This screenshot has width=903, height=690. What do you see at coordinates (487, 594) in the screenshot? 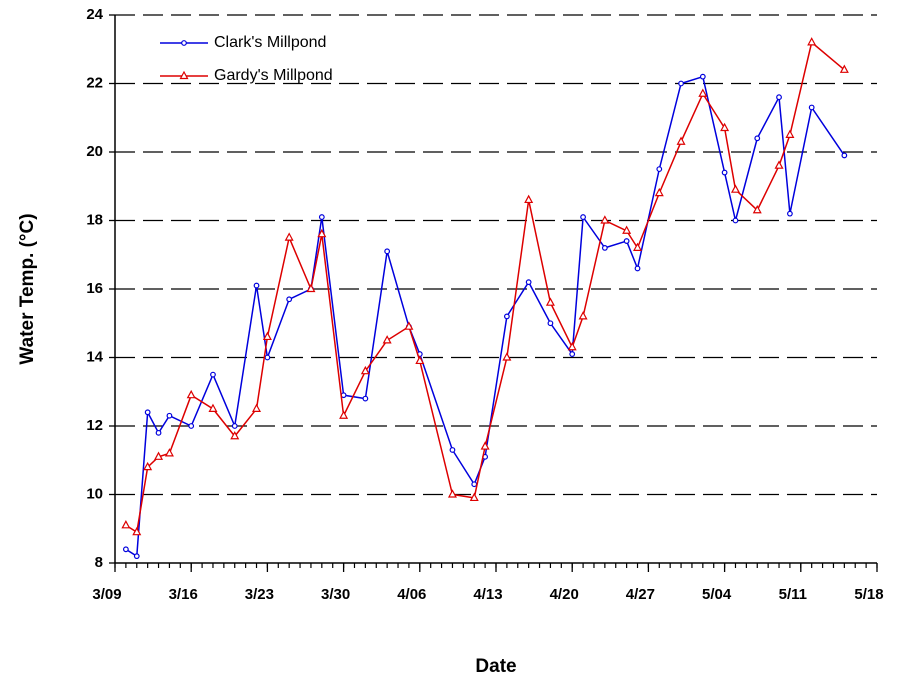
I see `x-tick-label: 4/13` at bounding box center [487, 594].